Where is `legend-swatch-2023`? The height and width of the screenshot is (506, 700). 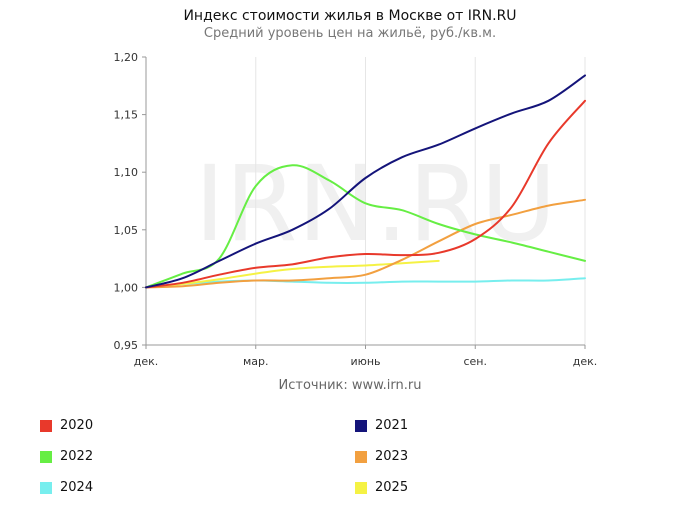
legend-swatch-2023 is located at coordinates (361, 456).